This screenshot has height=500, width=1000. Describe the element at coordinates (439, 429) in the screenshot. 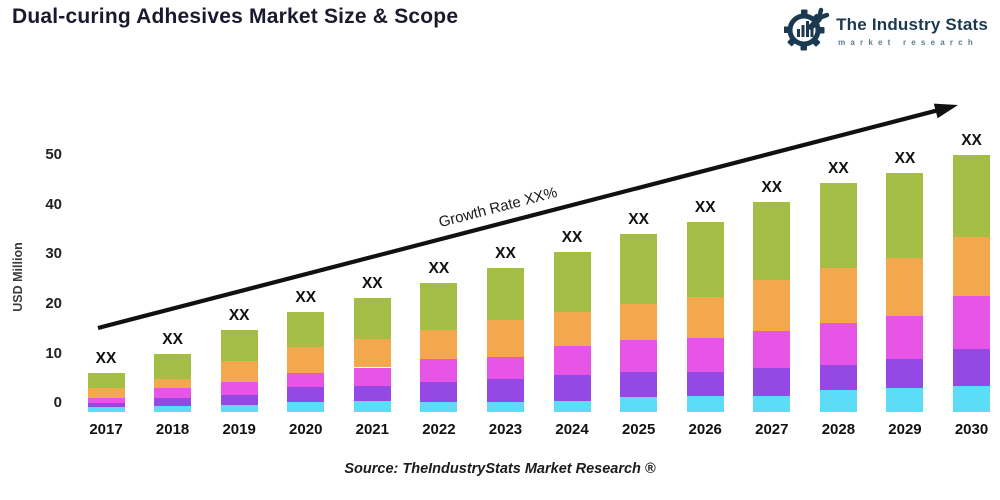

I see `x-tick-label: 2022` at that location.